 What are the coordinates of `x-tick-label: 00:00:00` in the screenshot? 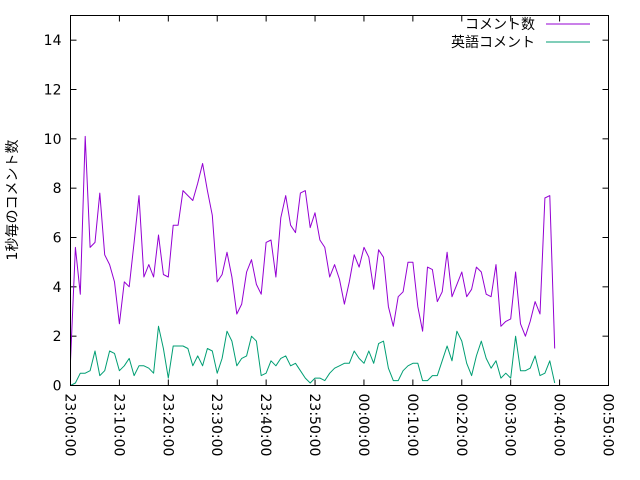 It's located at (363, 425).